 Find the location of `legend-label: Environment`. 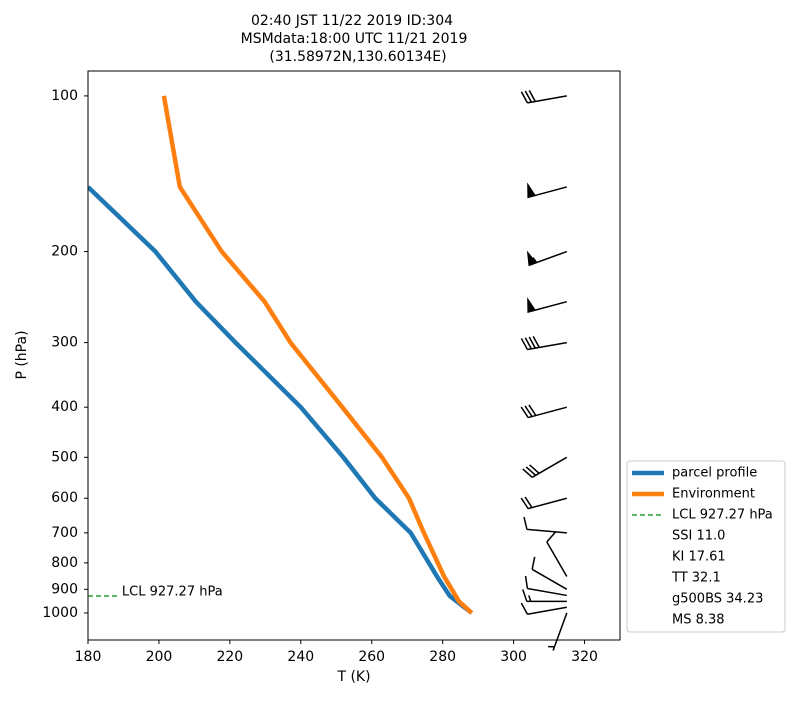

legend-label: Environment is located at coordinates (713, 494).